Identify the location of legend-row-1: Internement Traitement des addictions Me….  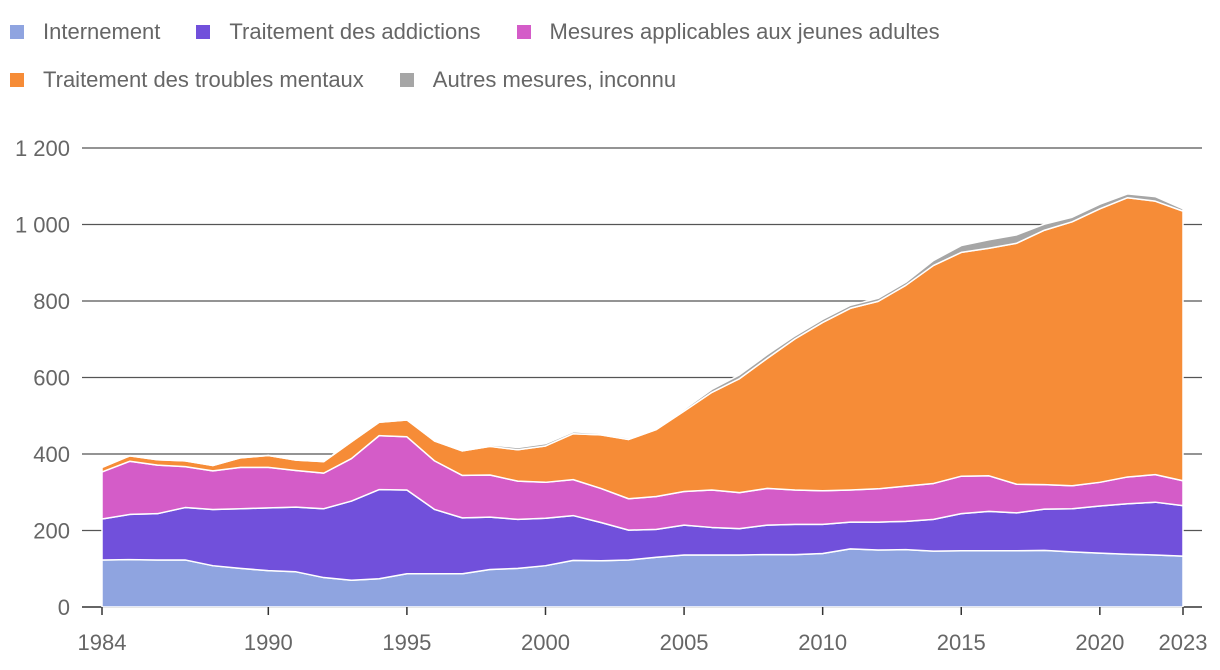
(610, 32).